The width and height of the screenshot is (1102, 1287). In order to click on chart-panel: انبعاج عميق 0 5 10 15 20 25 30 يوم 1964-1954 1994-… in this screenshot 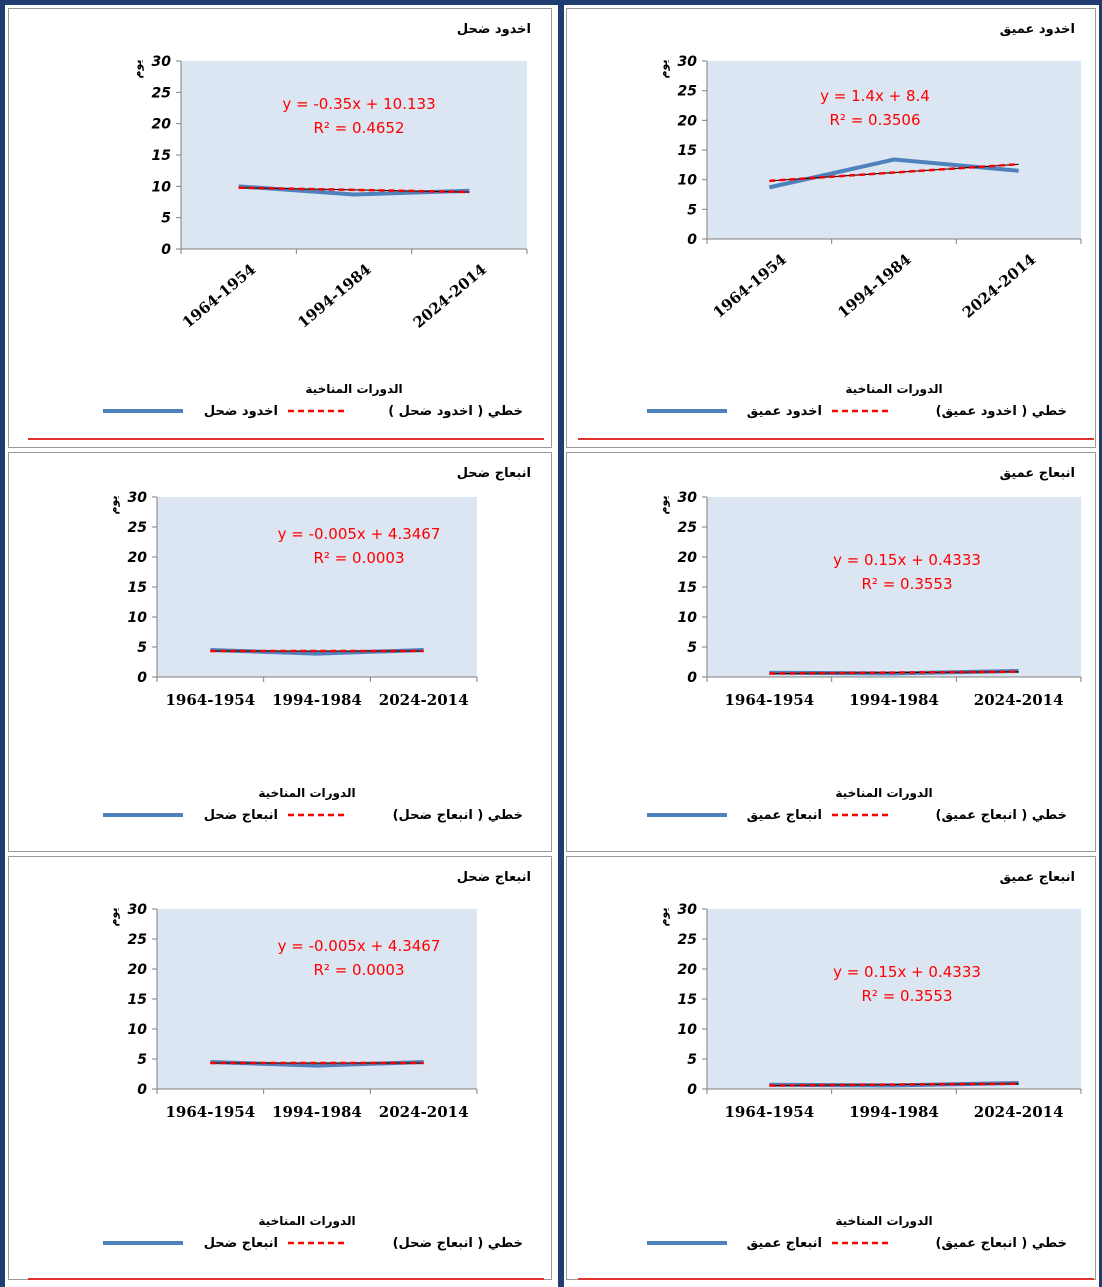, I will do `click(831, 652)`.